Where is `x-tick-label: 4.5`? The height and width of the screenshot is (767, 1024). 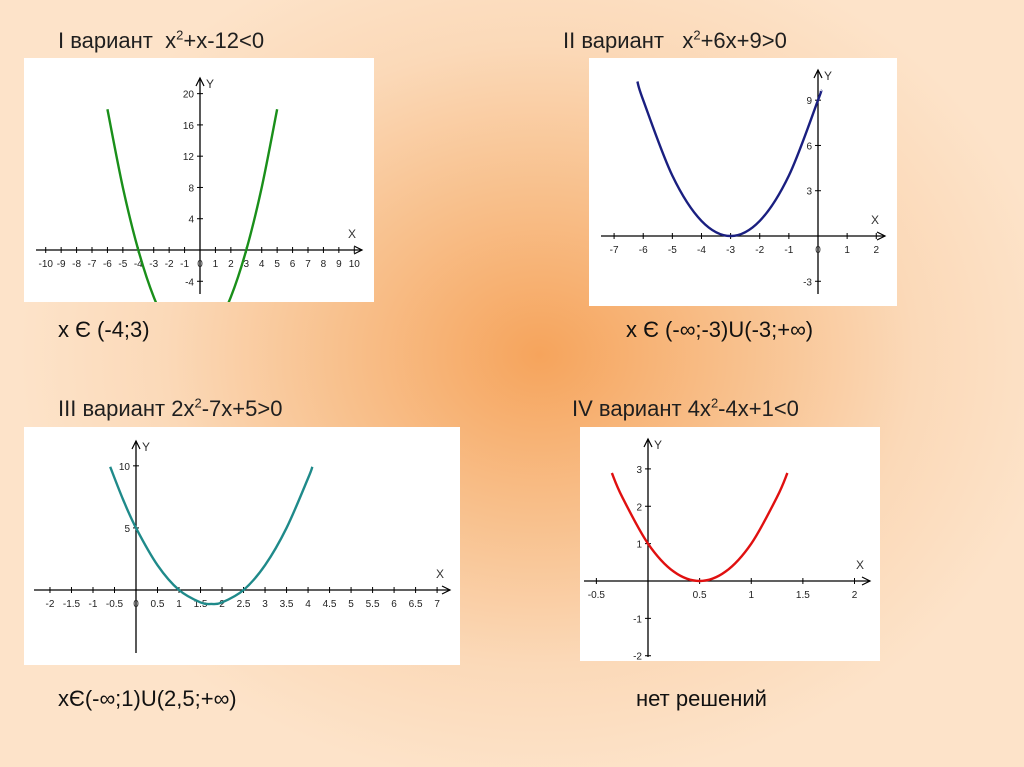 x-tick-label: 4.5 is located at coordinates (330, 604).